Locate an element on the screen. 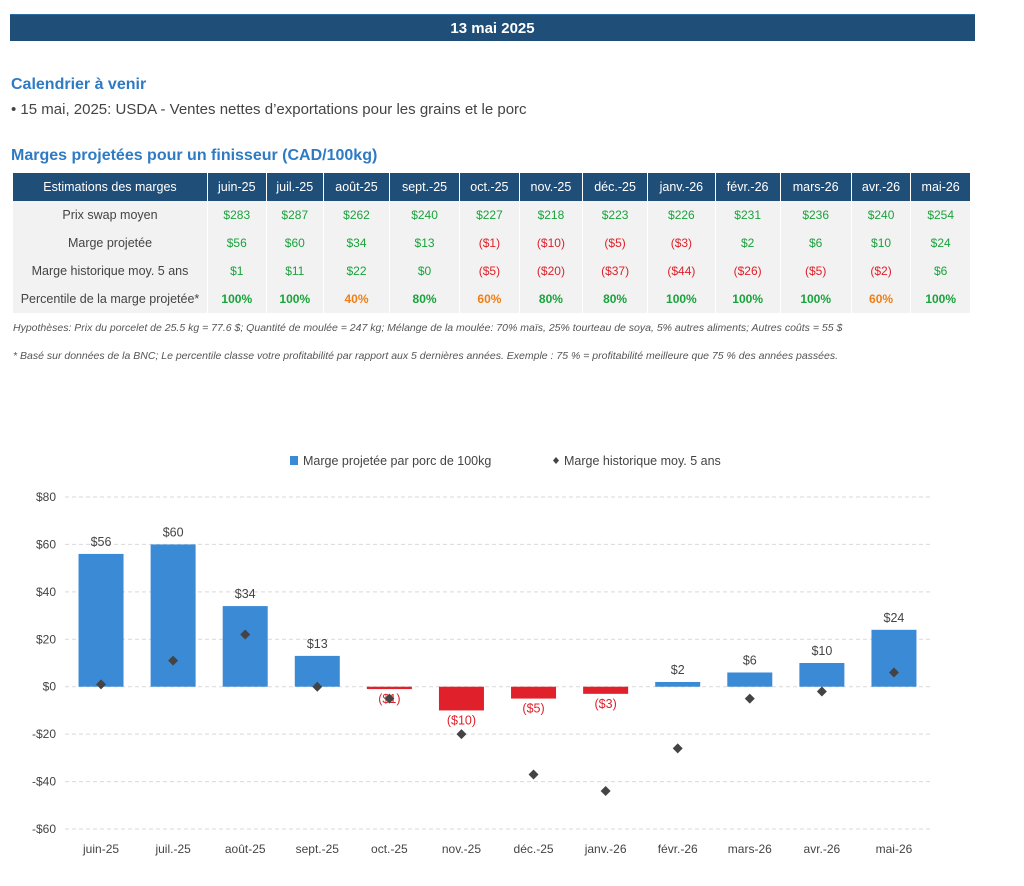  table-header-month: juil.-25 is located at coordinates (295, 187).